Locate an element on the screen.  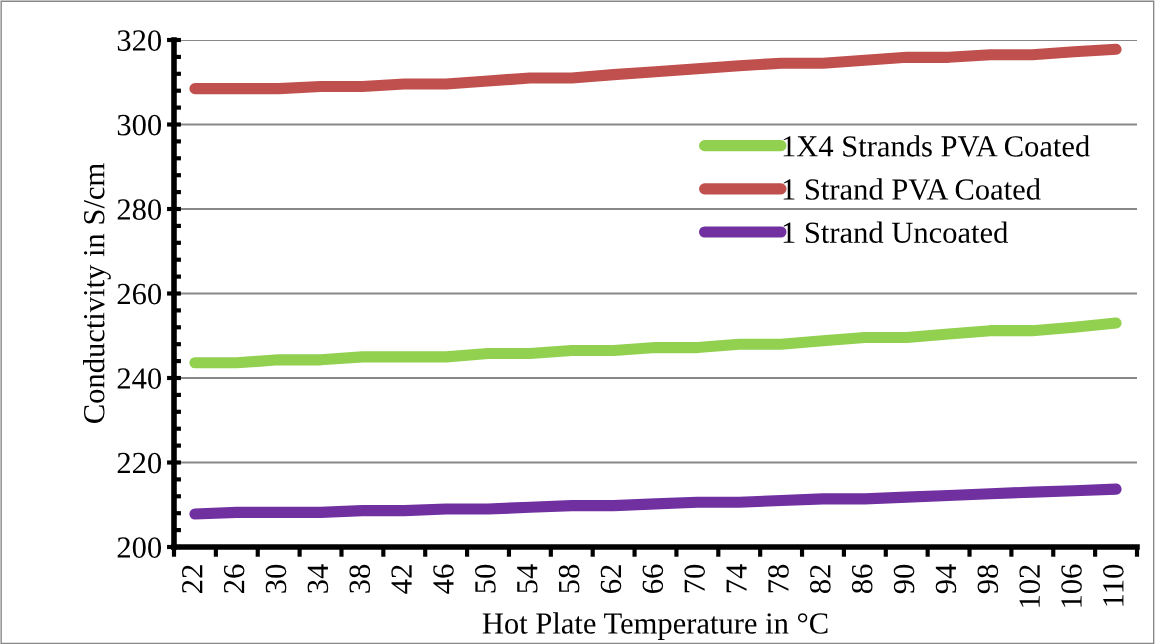
x-tick-label: 82 is located at coordinates (820, 579).